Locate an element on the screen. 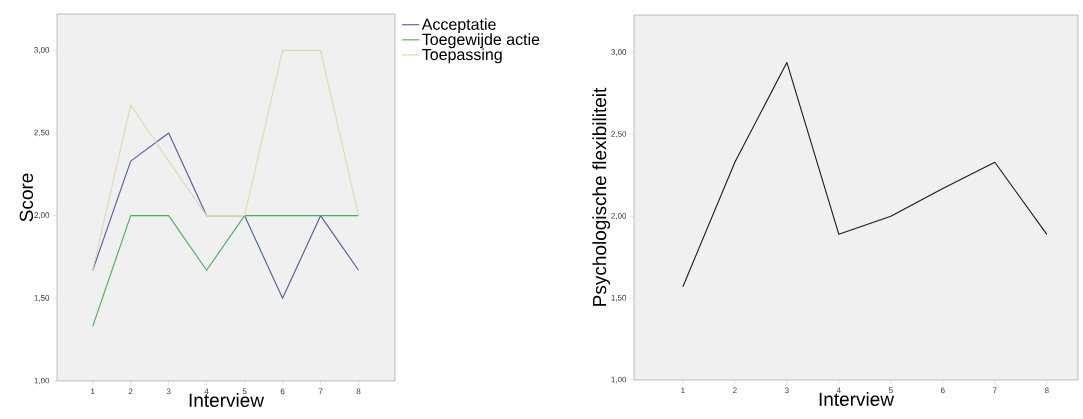 This screenshot has width=1083, height=419. legend-label: Toepassing is located at coordinates (462, 56).